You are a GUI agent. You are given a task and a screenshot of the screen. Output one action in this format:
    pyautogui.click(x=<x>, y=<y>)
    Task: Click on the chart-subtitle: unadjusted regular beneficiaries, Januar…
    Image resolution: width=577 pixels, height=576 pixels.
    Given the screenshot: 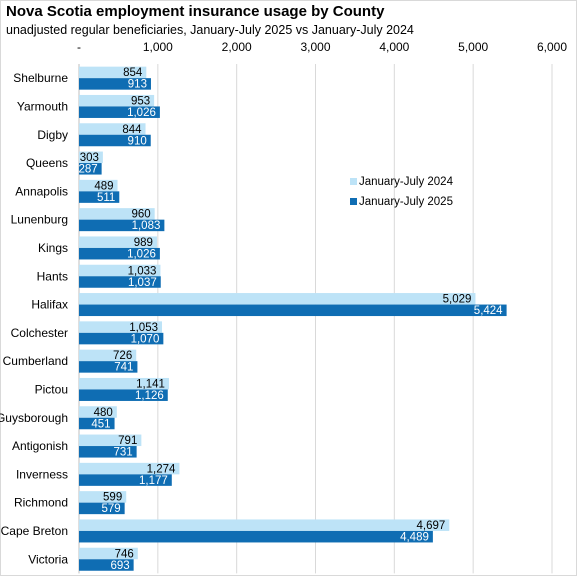 What is the action you would take?
    pyautogui.click(x=210, y=30)
    